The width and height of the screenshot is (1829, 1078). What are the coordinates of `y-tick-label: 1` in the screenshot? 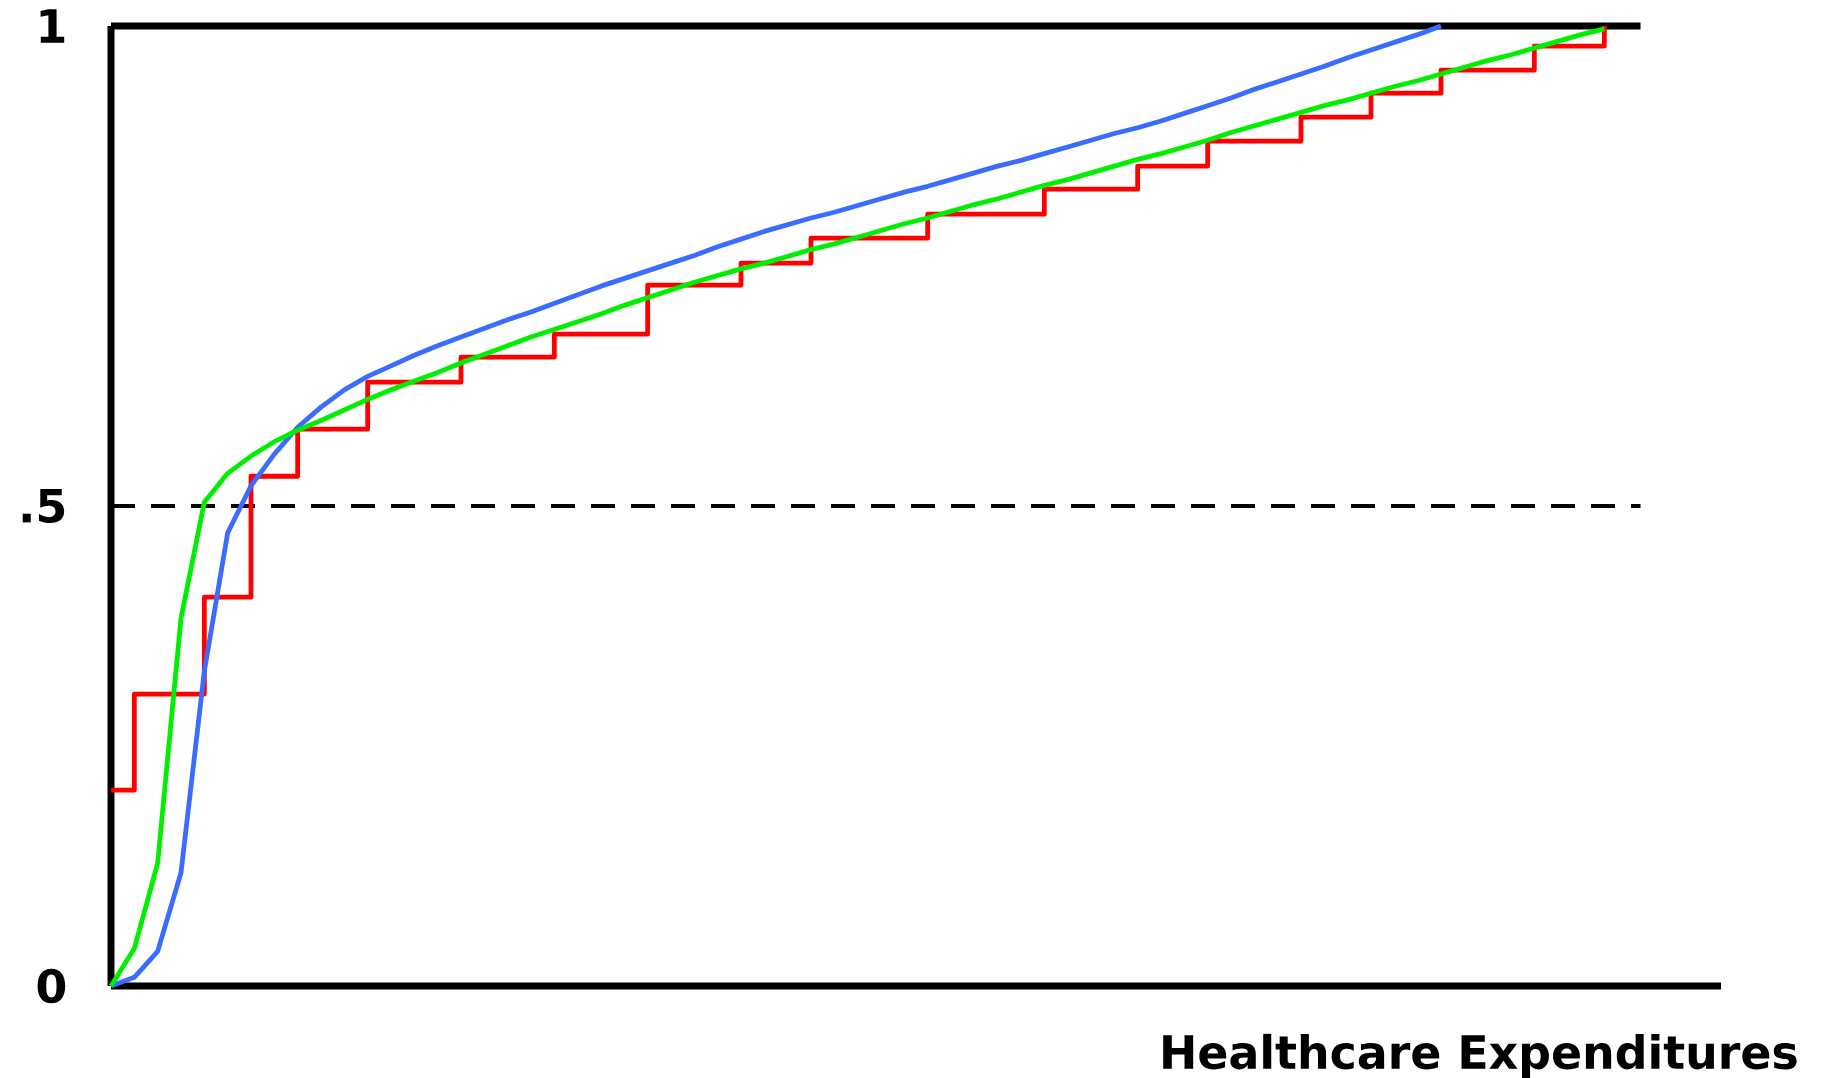 It's located at (52, 26).